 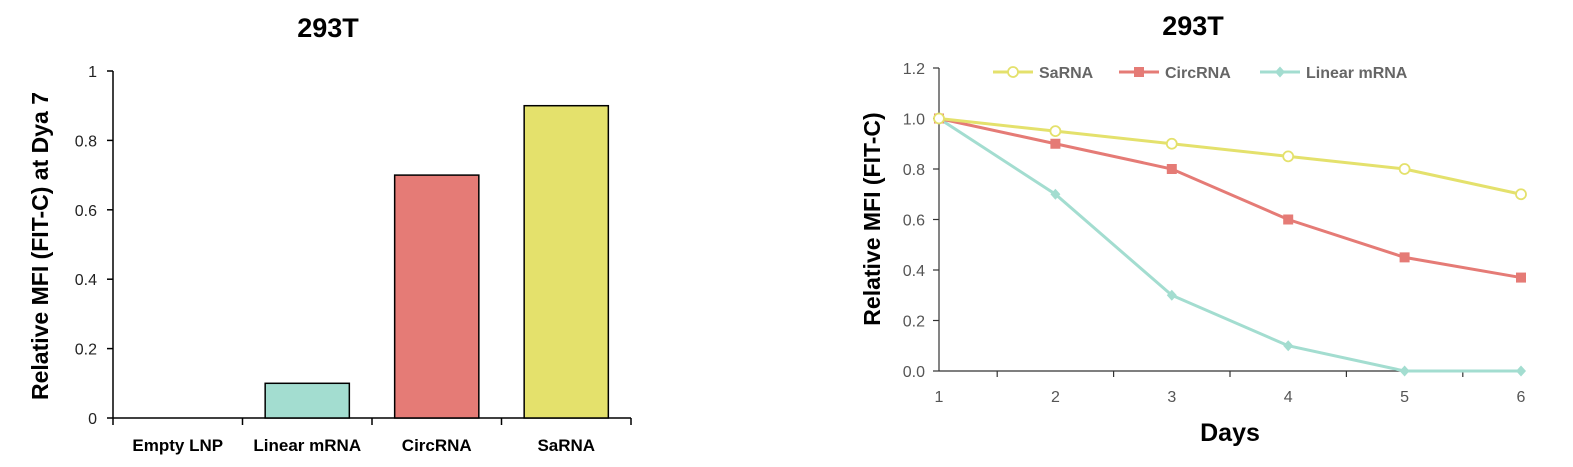 What do you see at coordinates (914, 271) in the screenshot?
I see `line-y-tick-label: 0.4` at bounding box center [914, 271].